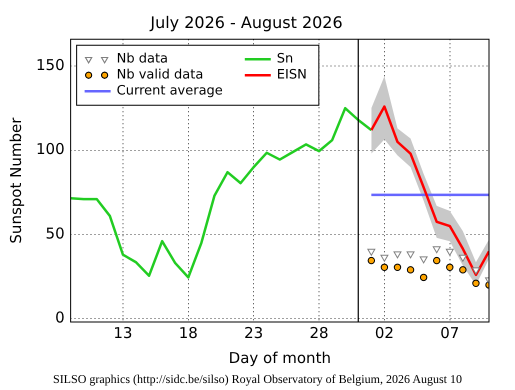 The height and width of the screenshot is (390, 515). Describe the element at coordinates (450, 333) in the screenshot. I see `x-tick-label: 07` at that location.